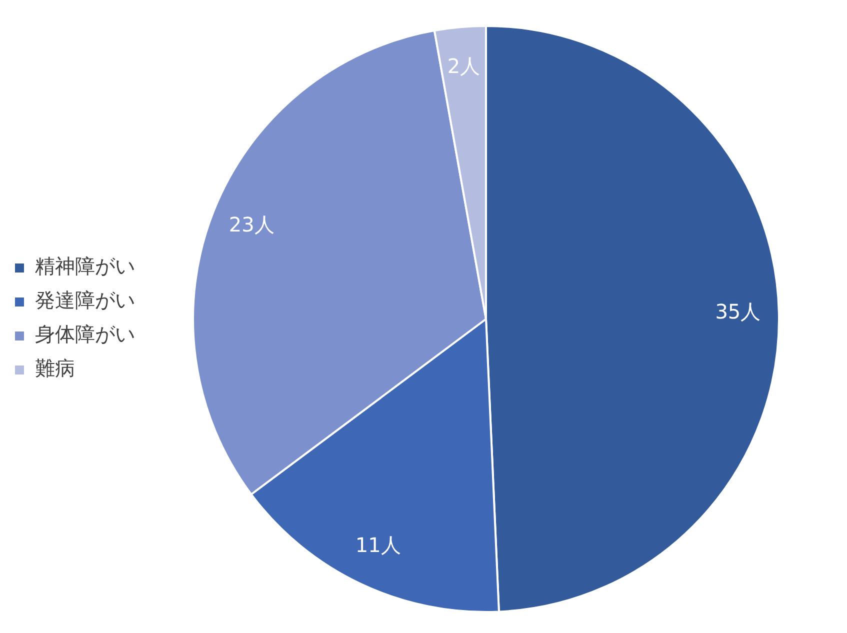 Image resolution: width=847 pixels, height=633 pixels. Describe the element at coordinates (55, 368) in the screenshot. I see `legend-label: 難病` at that location.